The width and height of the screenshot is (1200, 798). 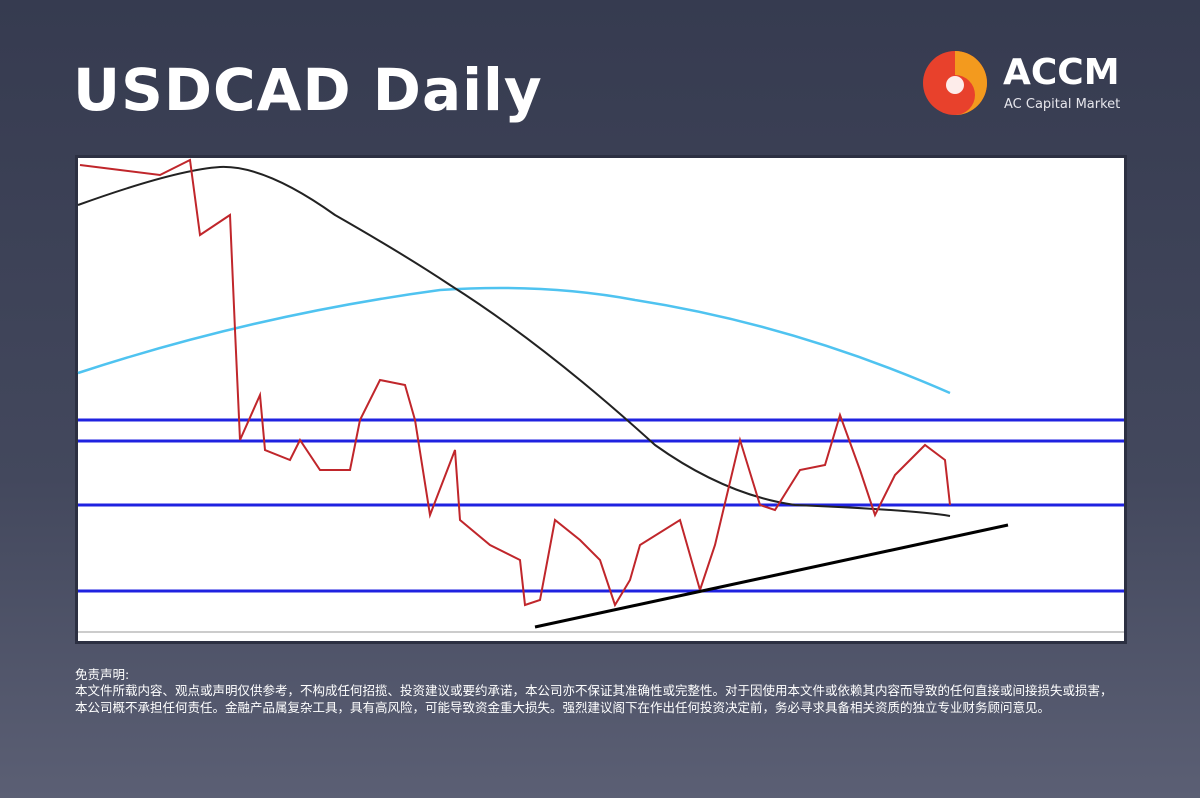 What do you see at coordinates (1062, 104) in the screenshot?
I see `brand-subtitle: AC Capital Market` at bounding box center [1062, 104].